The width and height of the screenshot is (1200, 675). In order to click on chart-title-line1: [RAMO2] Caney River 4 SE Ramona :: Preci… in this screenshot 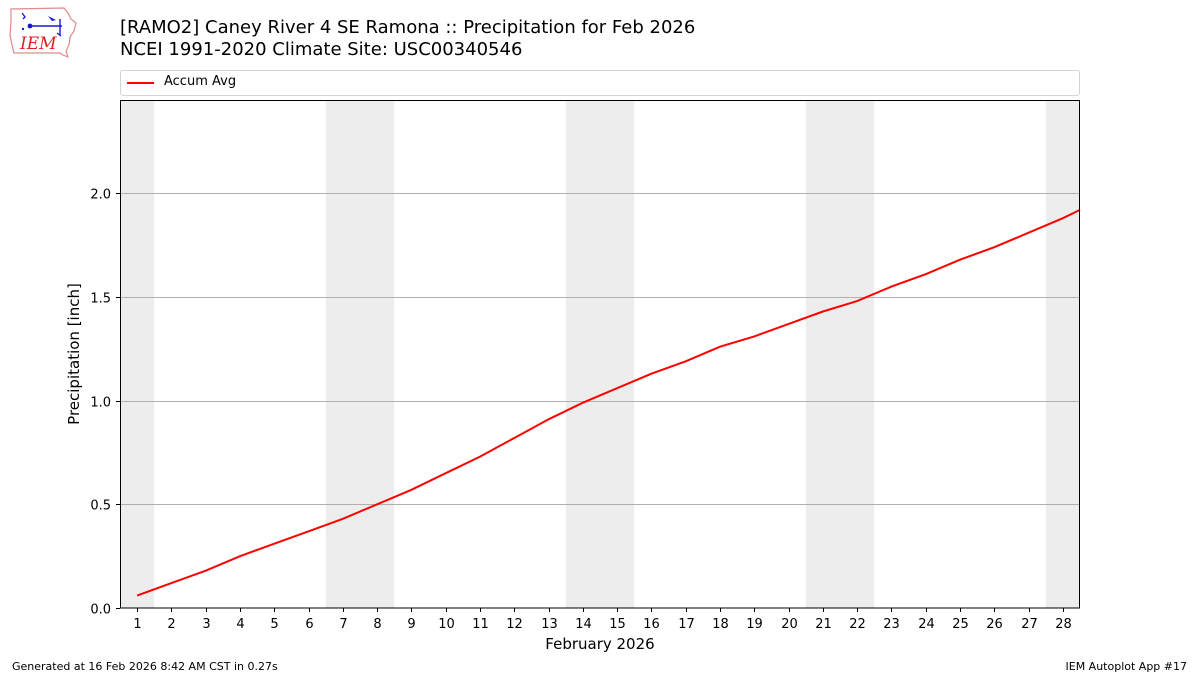, I will do `click(408, 27)`.